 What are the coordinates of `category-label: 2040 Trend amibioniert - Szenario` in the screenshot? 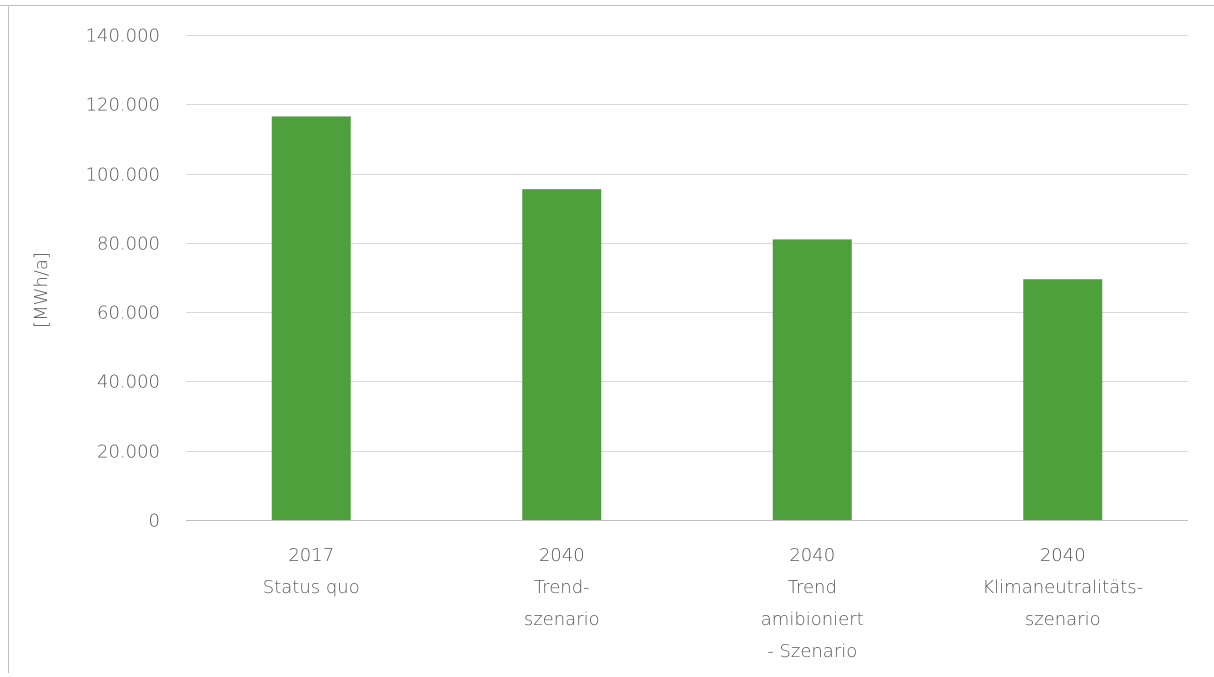 It's located at (812, 603).